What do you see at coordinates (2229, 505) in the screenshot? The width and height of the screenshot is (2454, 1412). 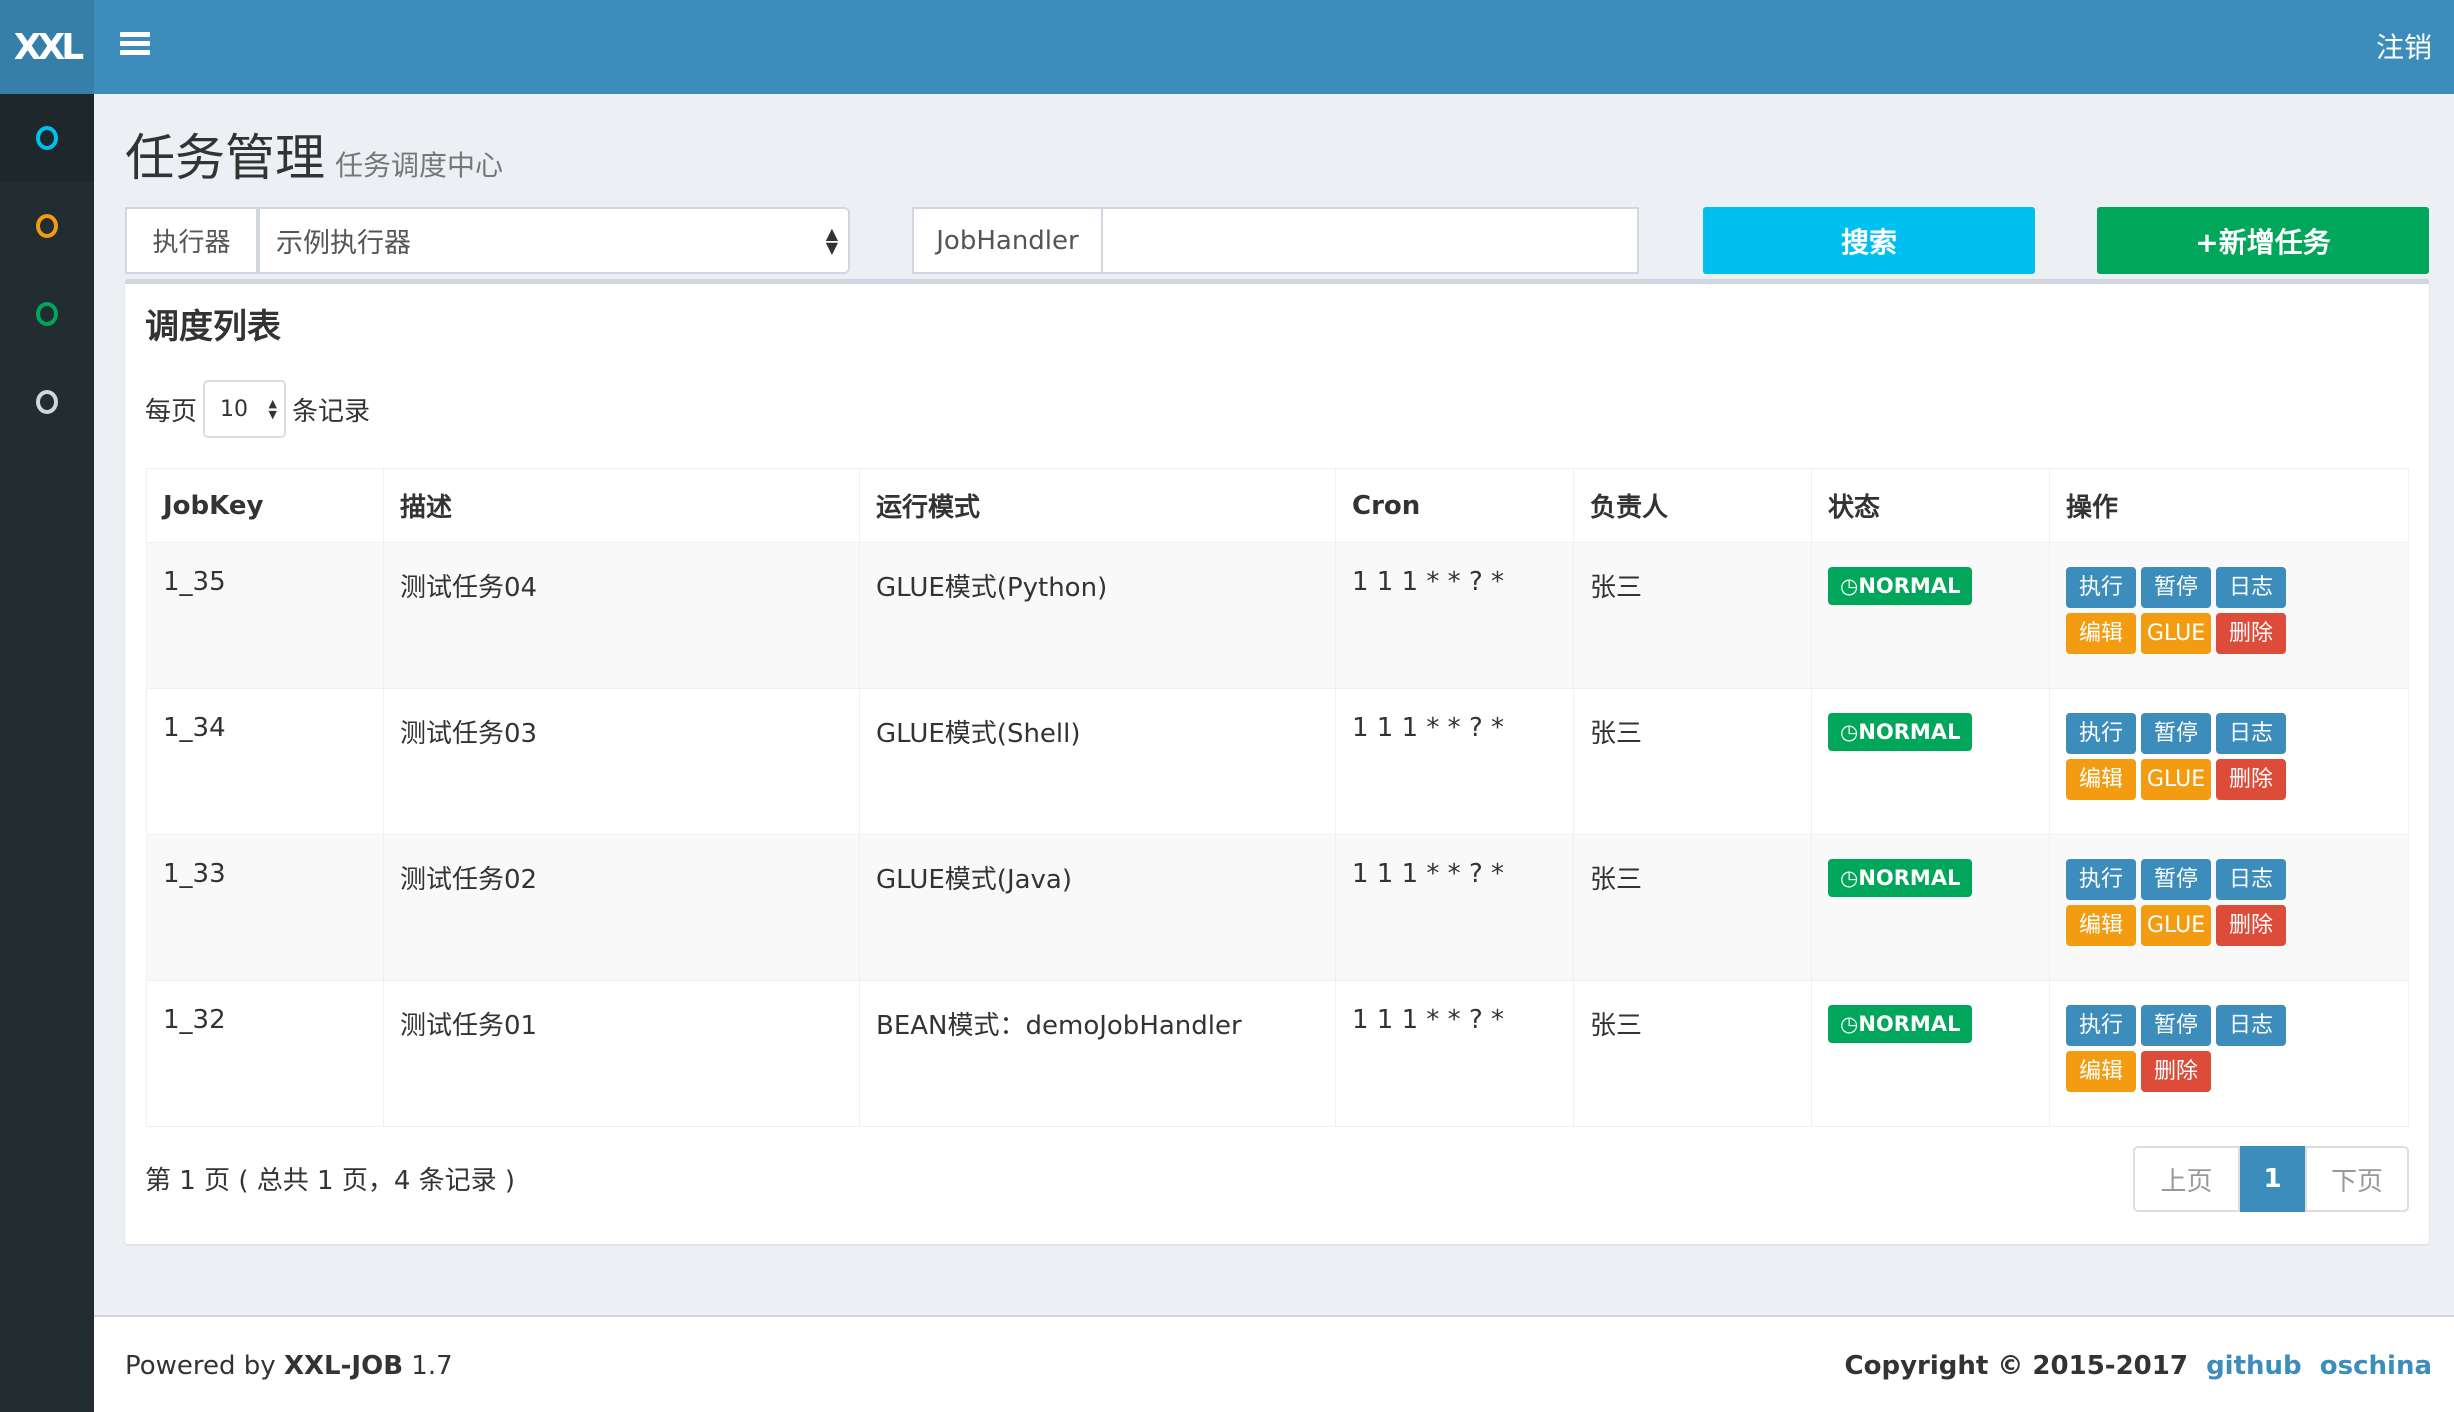 I see `col-actions: 操作` at bounding box center [2229, 505].